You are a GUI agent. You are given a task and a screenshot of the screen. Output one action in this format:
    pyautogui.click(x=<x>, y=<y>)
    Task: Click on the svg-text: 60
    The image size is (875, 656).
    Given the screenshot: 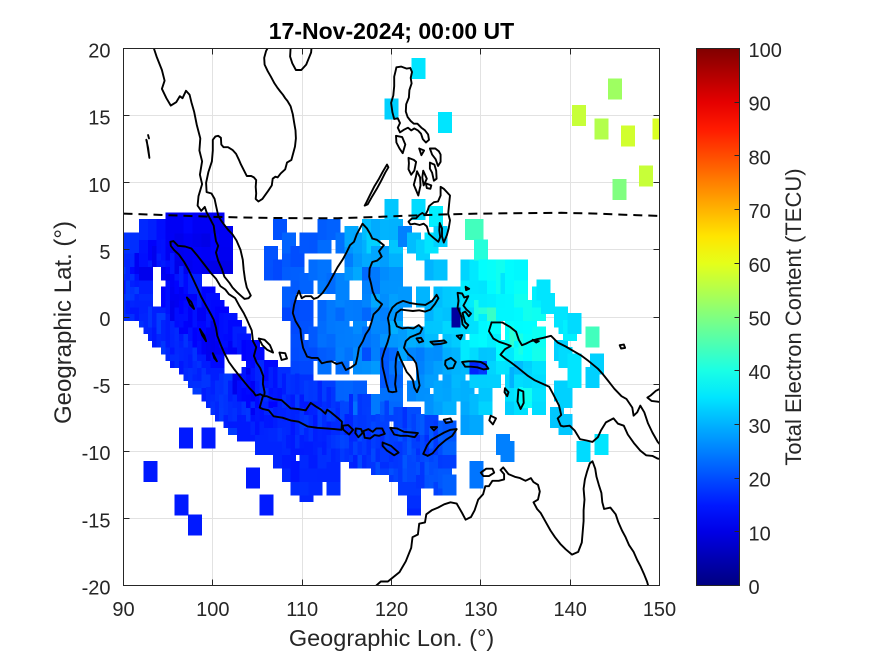 What is the action you would take?
    pyautogui.click(x=760, y=266)
    